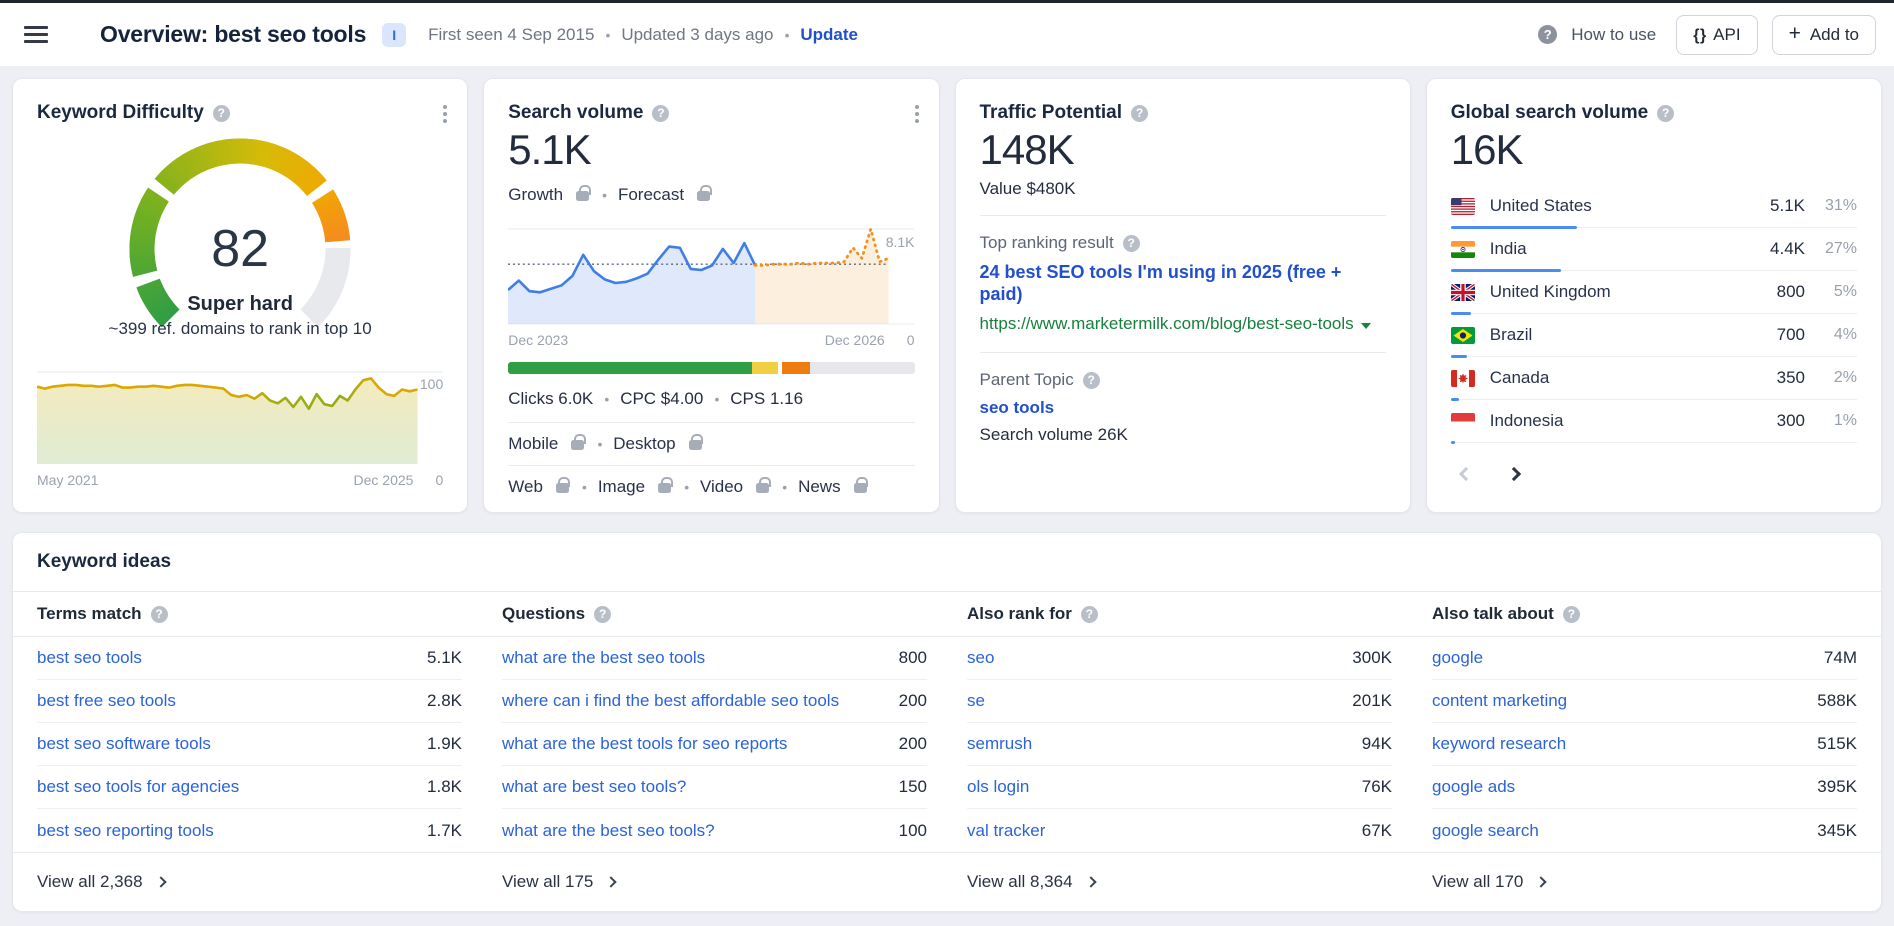 The height and width of the screenshot is (926, 1894). I want to click on keyword-row: seo 300K, so click(1179, 658).